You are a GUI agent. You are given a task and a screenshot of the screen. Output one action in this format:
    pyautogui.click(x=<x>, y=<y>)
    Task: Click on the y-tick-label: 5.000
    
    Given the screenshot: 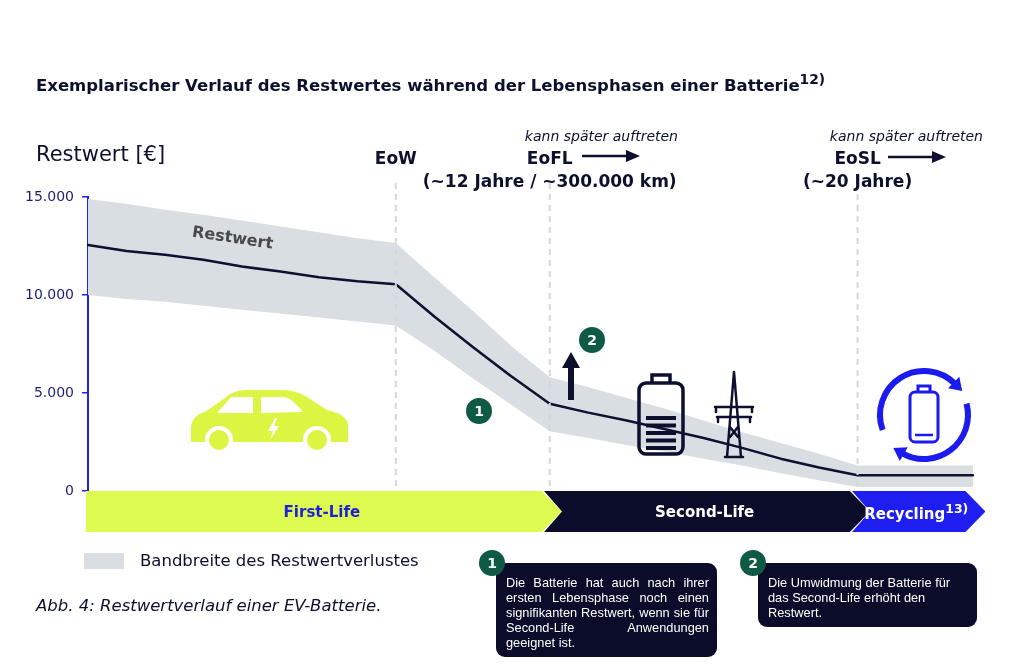 What is the action you would take?
    pyautogui.click(x=53, y=391)
    